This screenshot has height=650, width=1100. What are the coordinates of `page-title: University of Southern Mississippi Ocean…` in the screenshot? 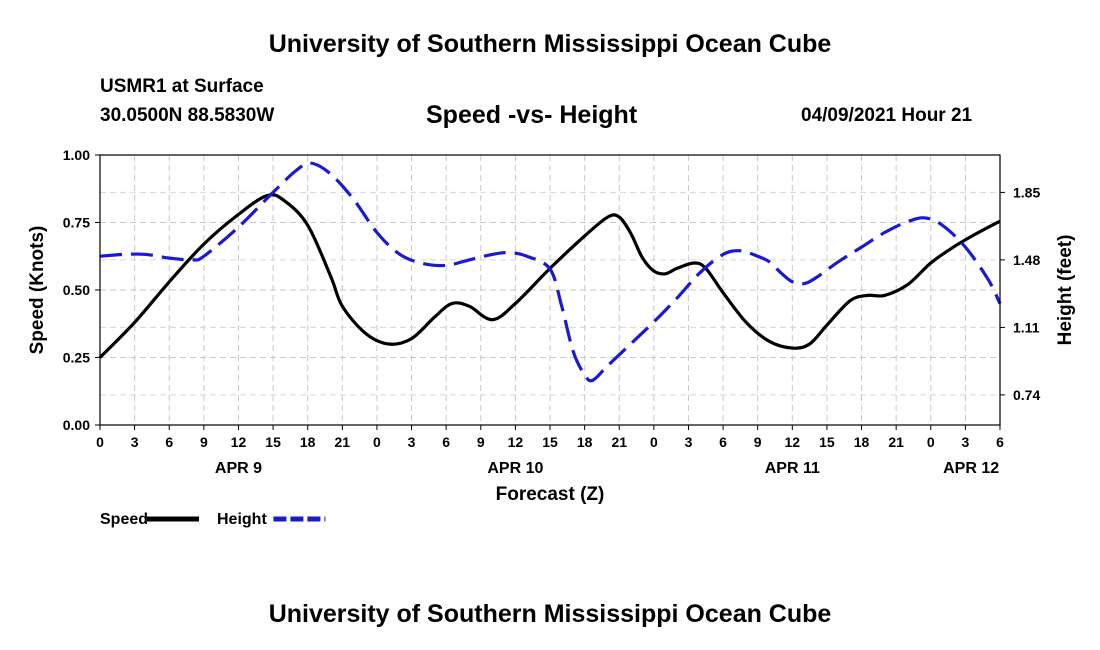 It's located at (550, 44).